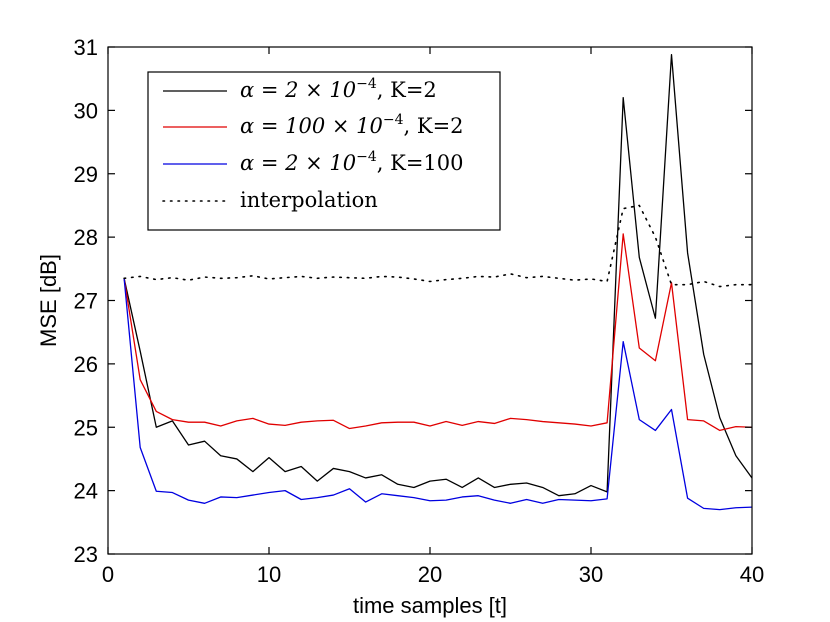 This screenshot has width=830, height=622. What do you see at coordinates (86, 110) in the screenshot?
I see `y-tick-label: 30` at bounding box center [86, 110].